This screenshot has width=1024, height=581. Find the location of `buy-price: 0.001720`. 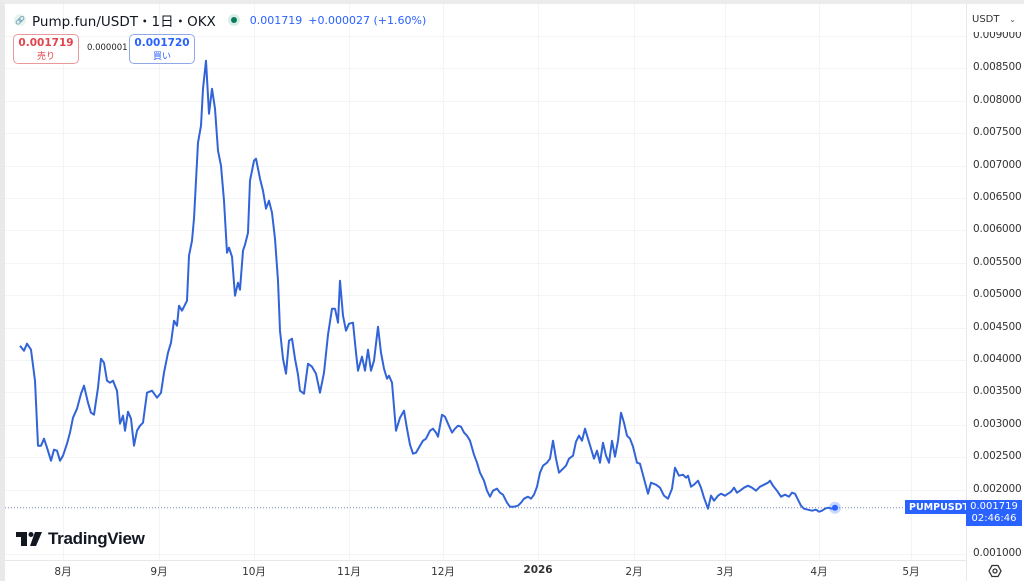

buy-price: 0.001720 is located at coordinates (162, 42).